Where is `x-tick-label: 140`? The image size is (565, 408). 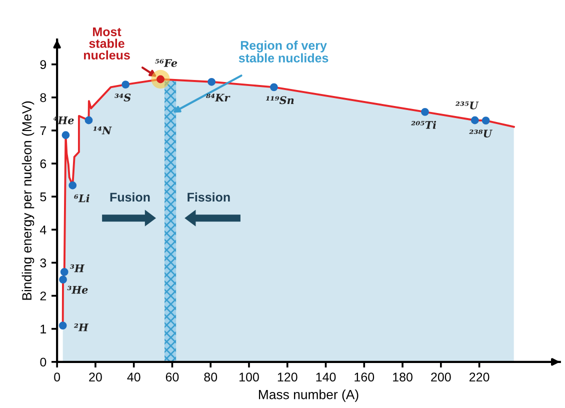
x-tick-label: 140 is located at coordinates (326, 377).